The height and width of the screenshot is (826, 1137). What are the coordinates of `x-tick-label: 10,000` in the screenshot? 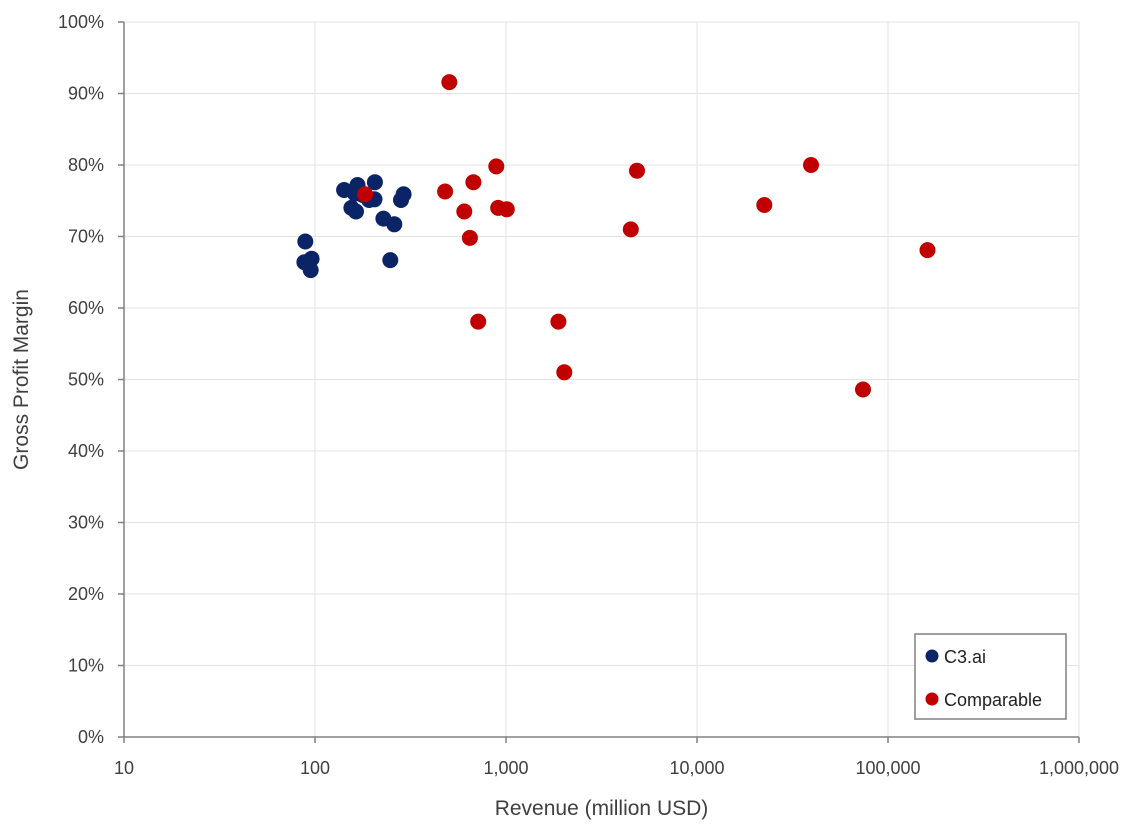 It's located at (696, 768).